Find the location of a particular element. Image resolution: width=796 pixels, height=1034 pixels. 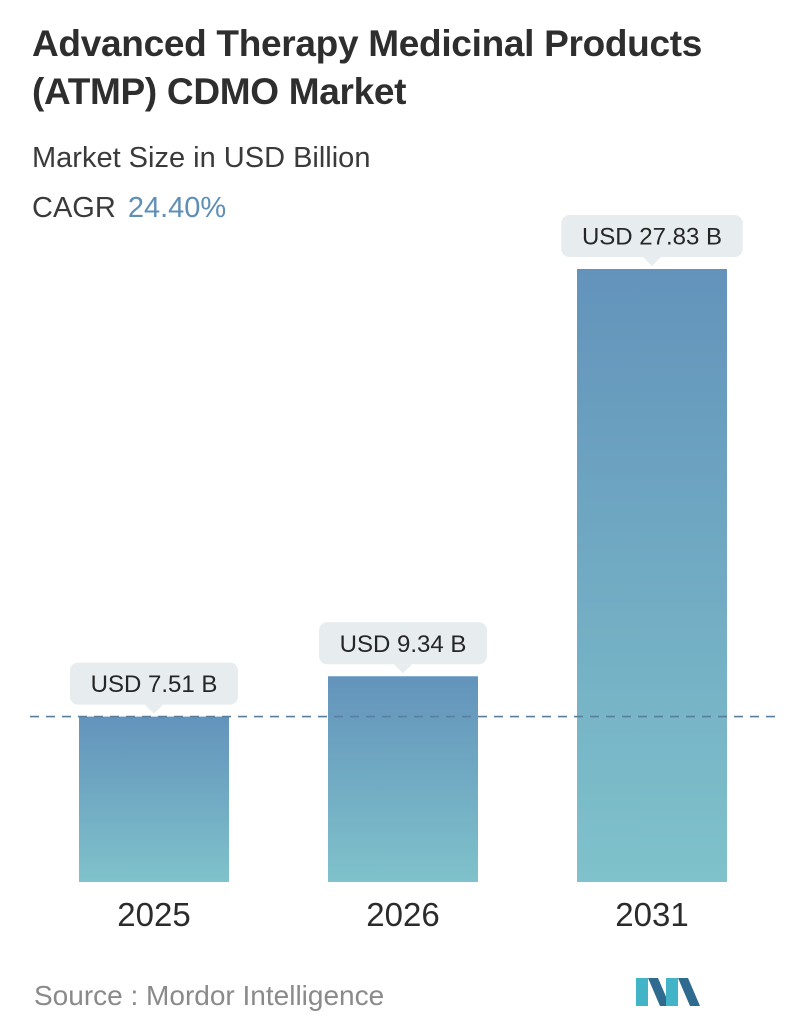

data-label-2025: USD 7.51 B is located at coordinates (154, 688).